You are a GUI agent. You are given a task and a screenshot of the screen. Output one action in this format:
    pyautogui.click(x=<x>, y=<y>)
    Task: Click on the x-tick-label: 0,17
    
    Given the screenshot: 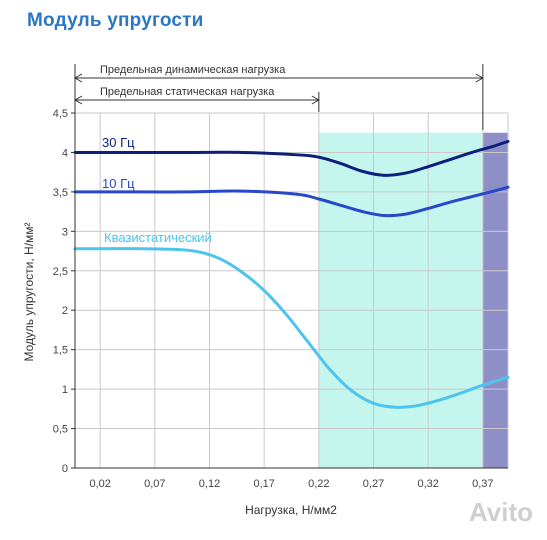 What is the action you would take?
    pyautogui.click(x=263, y=484)
    